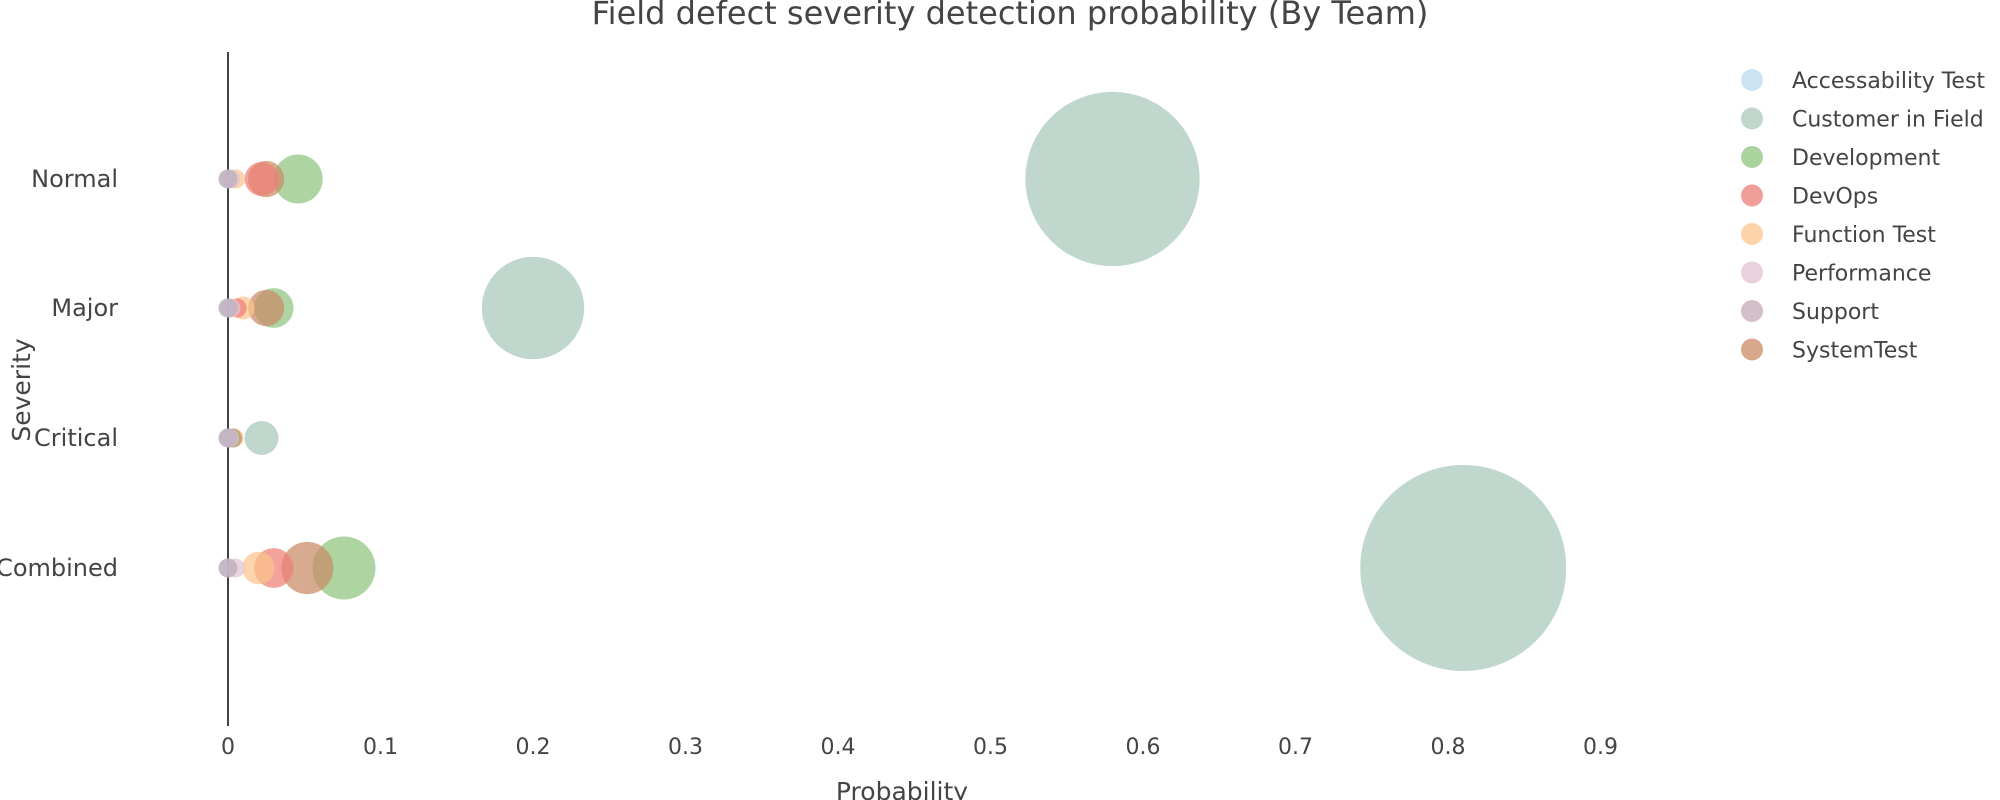 The image size is (2000, 800). What do you see at coordinates (1448, 747) in the screenshot?
I see `x-tick-label: 0.8` at bounding box center [1448, 747].